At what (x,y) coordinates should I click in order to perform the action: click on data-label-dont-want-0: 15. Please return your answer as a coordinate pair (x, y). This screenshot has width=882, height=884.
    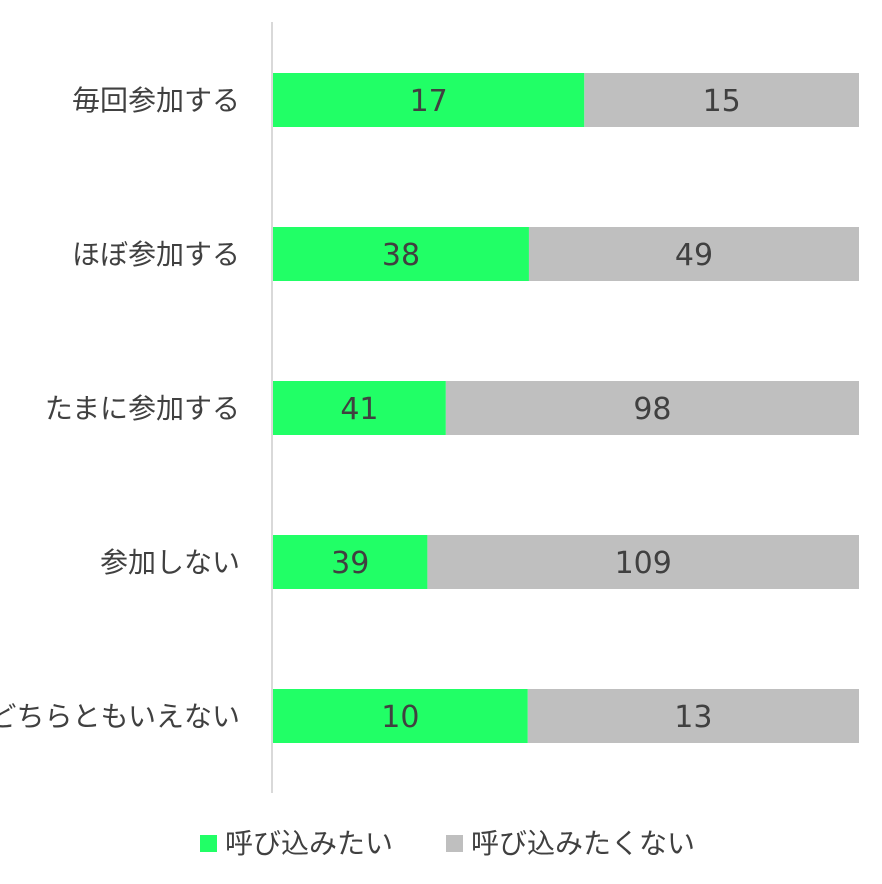
    Looking at the image, I should click on (722, 101).